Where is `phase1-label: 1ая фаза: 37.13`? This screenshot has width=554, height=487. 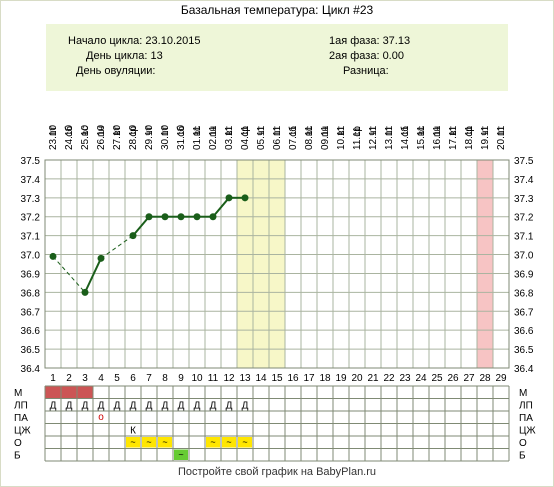 phase1-label: 1ая фаза: 37.13 is located at coordinates (370, 41).